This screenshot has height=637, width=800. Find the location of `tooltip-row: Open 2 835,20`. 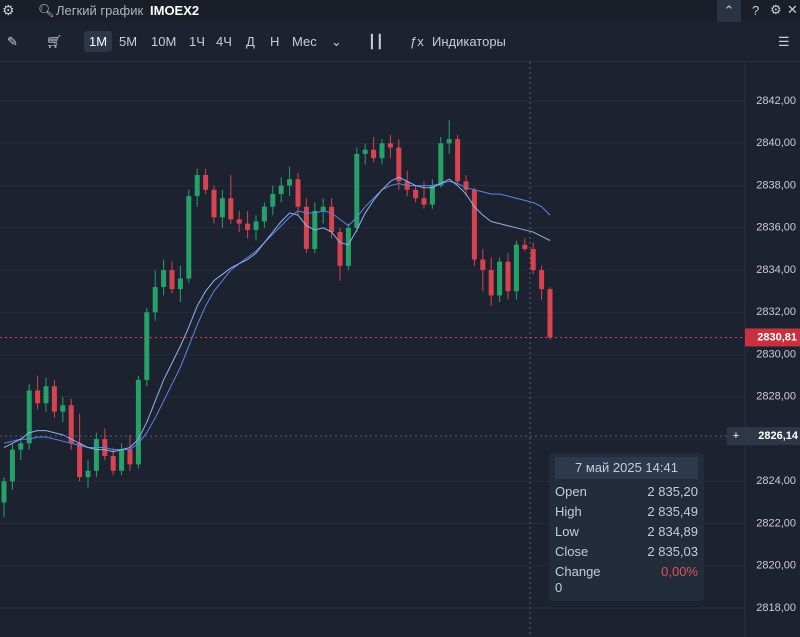

tooltip-row: Open 2 835,20 is located at coordinates (626, 491).